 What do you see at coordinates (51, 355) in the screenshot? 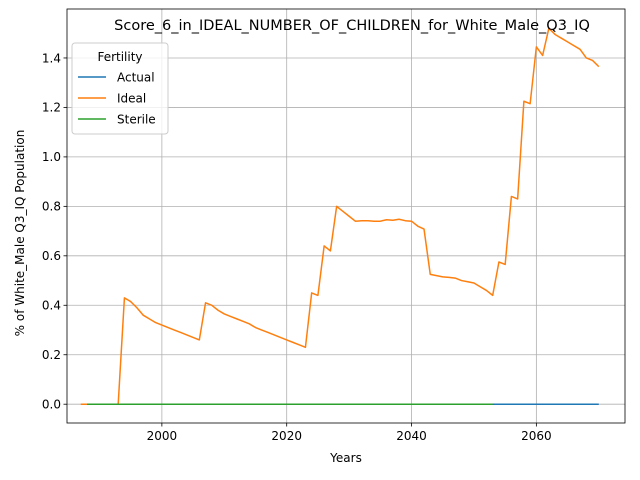
I see `y-tick-label: 0.2` at bounding box center [51, 355].